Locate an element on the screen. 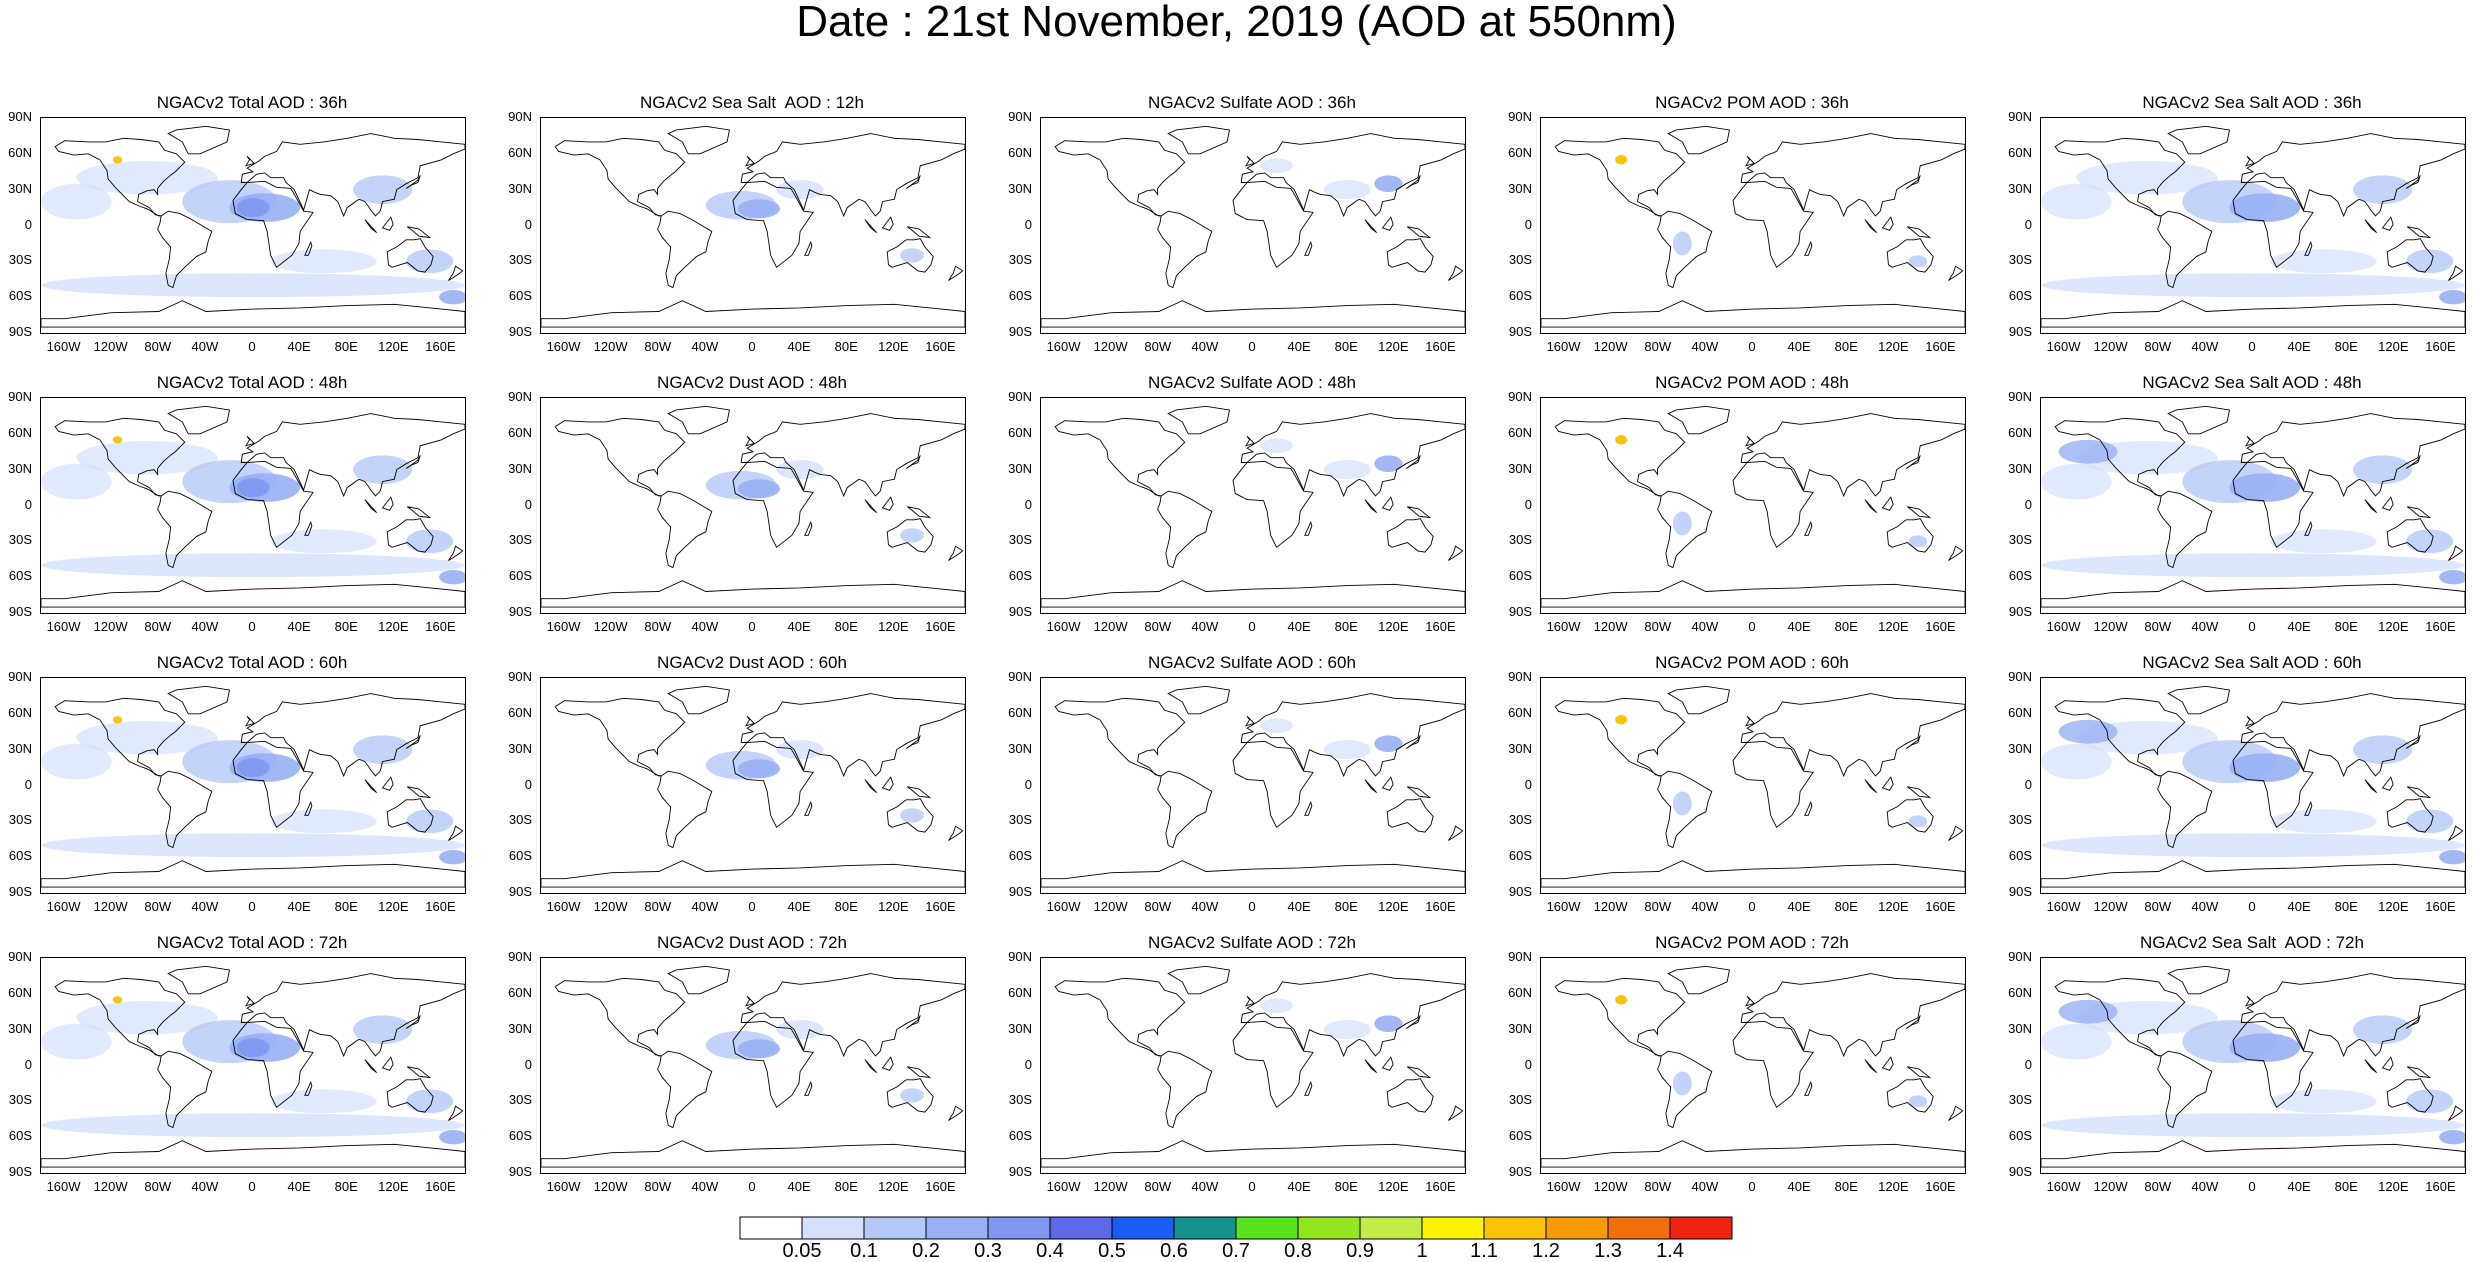 This screenshot has width=2473, height=1262. longitude-tick-label: 40W is located at coordinates (1705, 346).